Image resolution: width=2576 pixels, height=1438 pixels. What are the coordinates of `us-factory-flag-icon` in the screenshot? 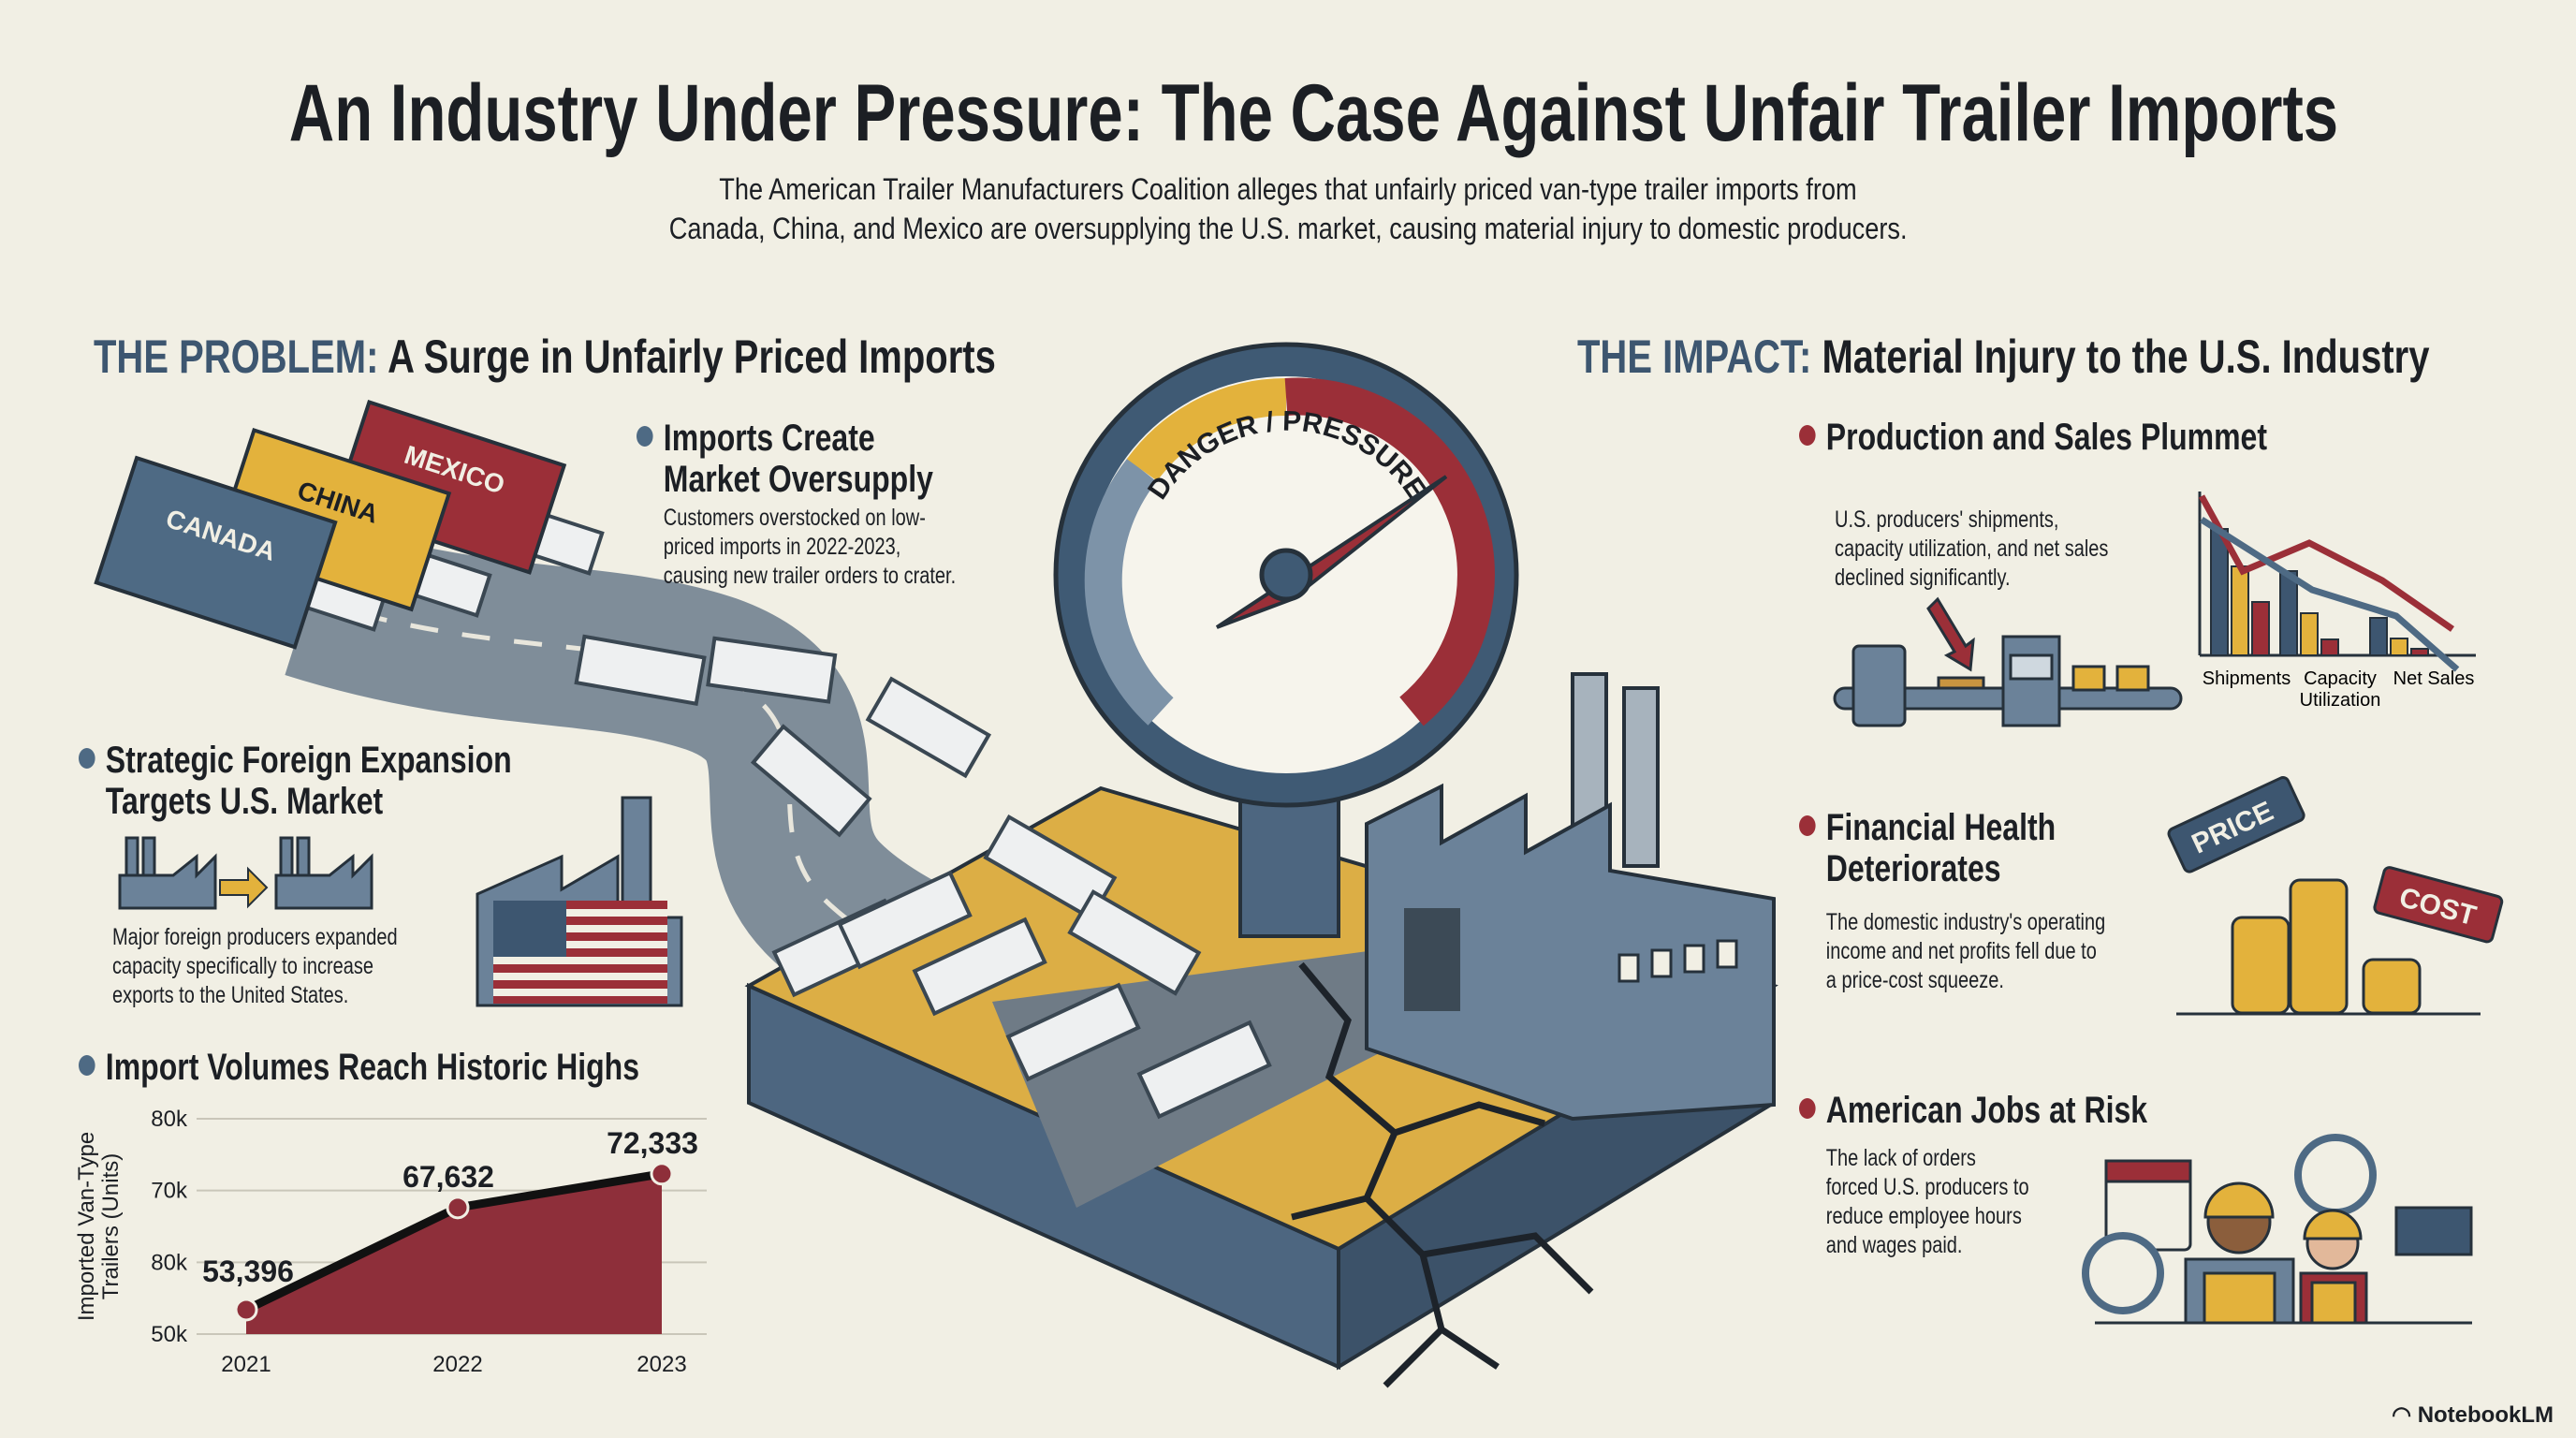 It's located at (579, 901).